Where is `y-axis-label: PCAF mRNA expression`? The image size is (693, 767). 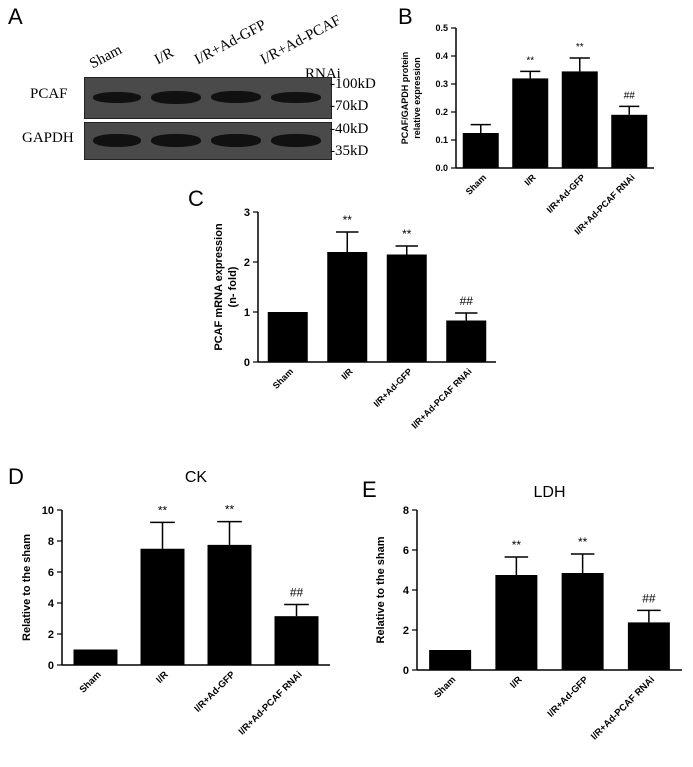 y-axis-label: PCAF mRNA expression is located at coordinates (219, 287).